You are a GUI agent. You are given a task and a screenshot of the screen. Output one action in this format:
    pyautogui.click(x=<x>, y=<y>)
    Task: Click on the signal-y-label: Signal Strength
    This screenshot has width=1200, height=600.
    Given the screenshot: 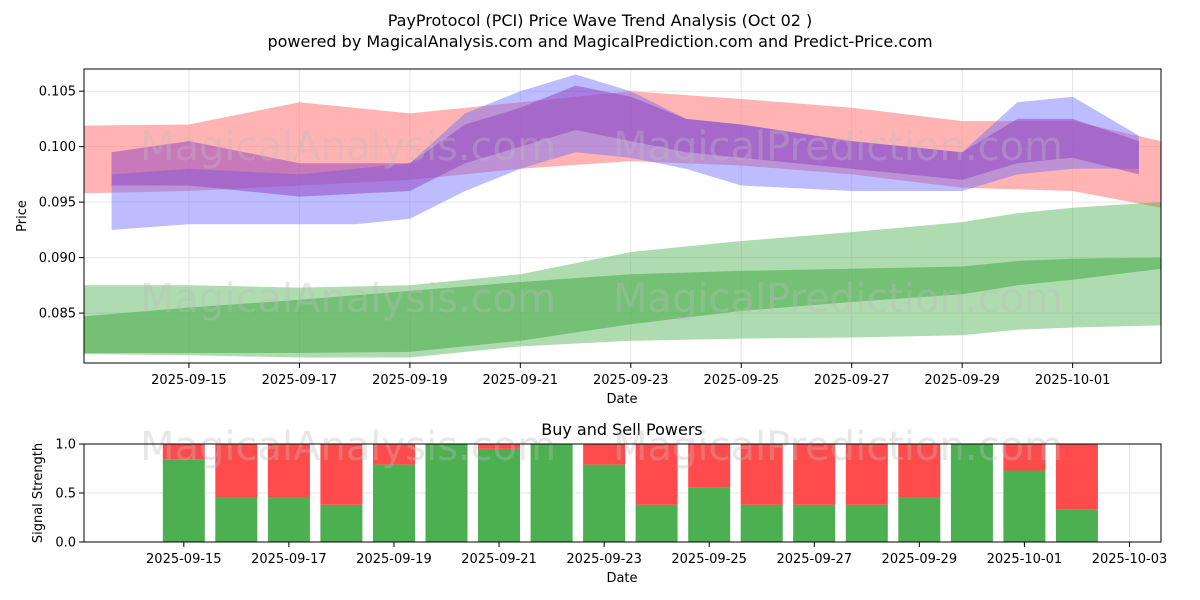 What is the action you would take?
    pyautogui.click(x=38, y=493)
    